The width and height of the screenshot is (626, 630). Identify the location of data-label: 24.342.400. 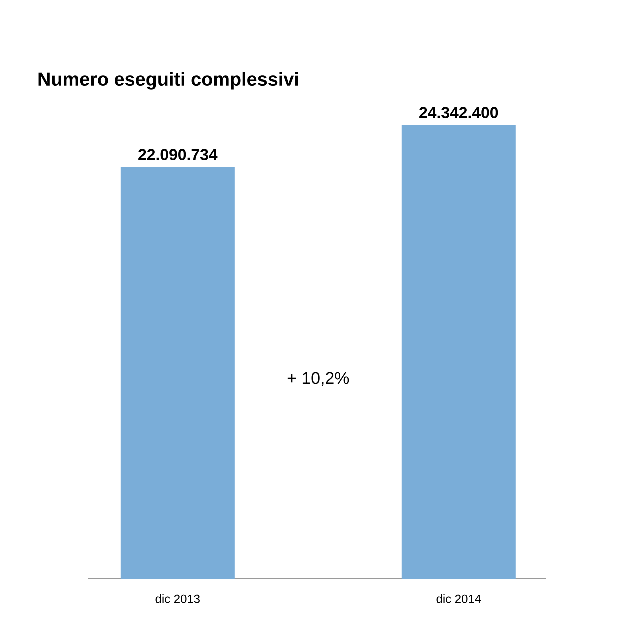
(459, 112).